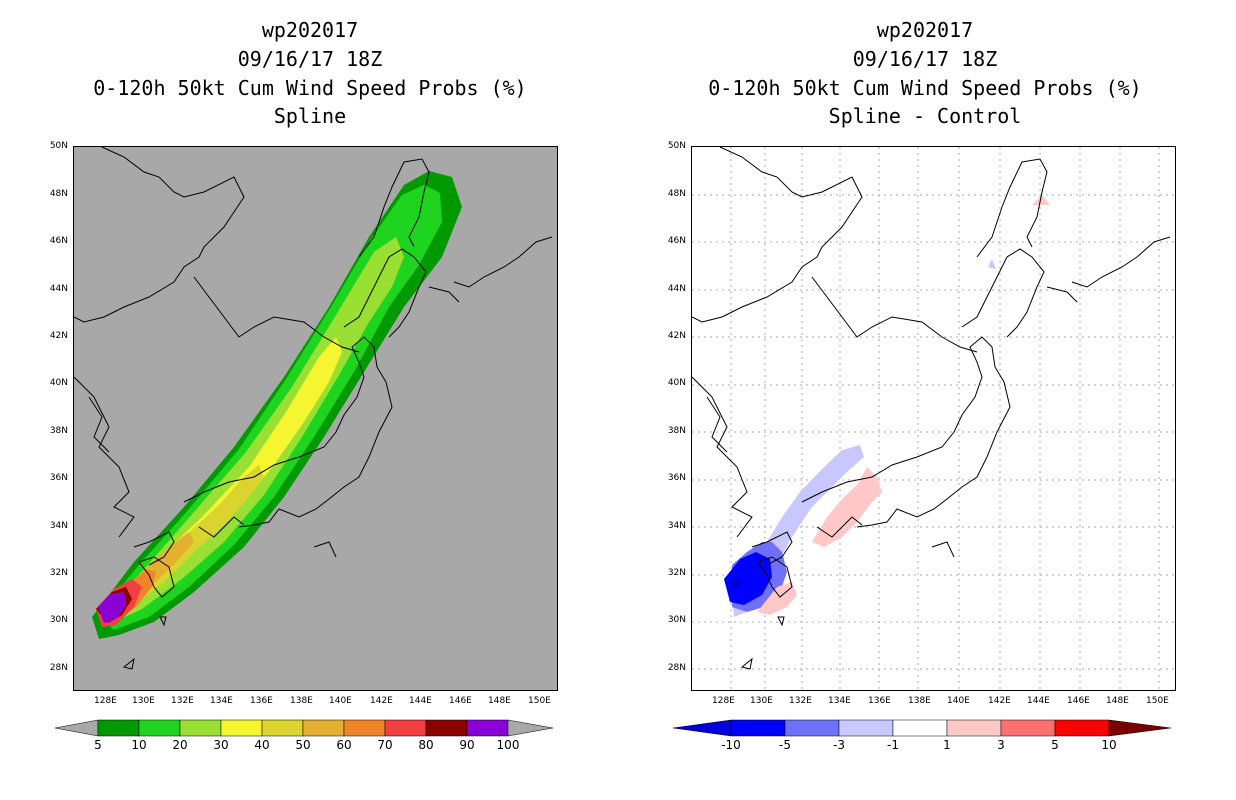  What do you see at coordinates (1001, 745) in the screenshot?
I see `colorbar-label: 3` at bounding box center [1001, 745].